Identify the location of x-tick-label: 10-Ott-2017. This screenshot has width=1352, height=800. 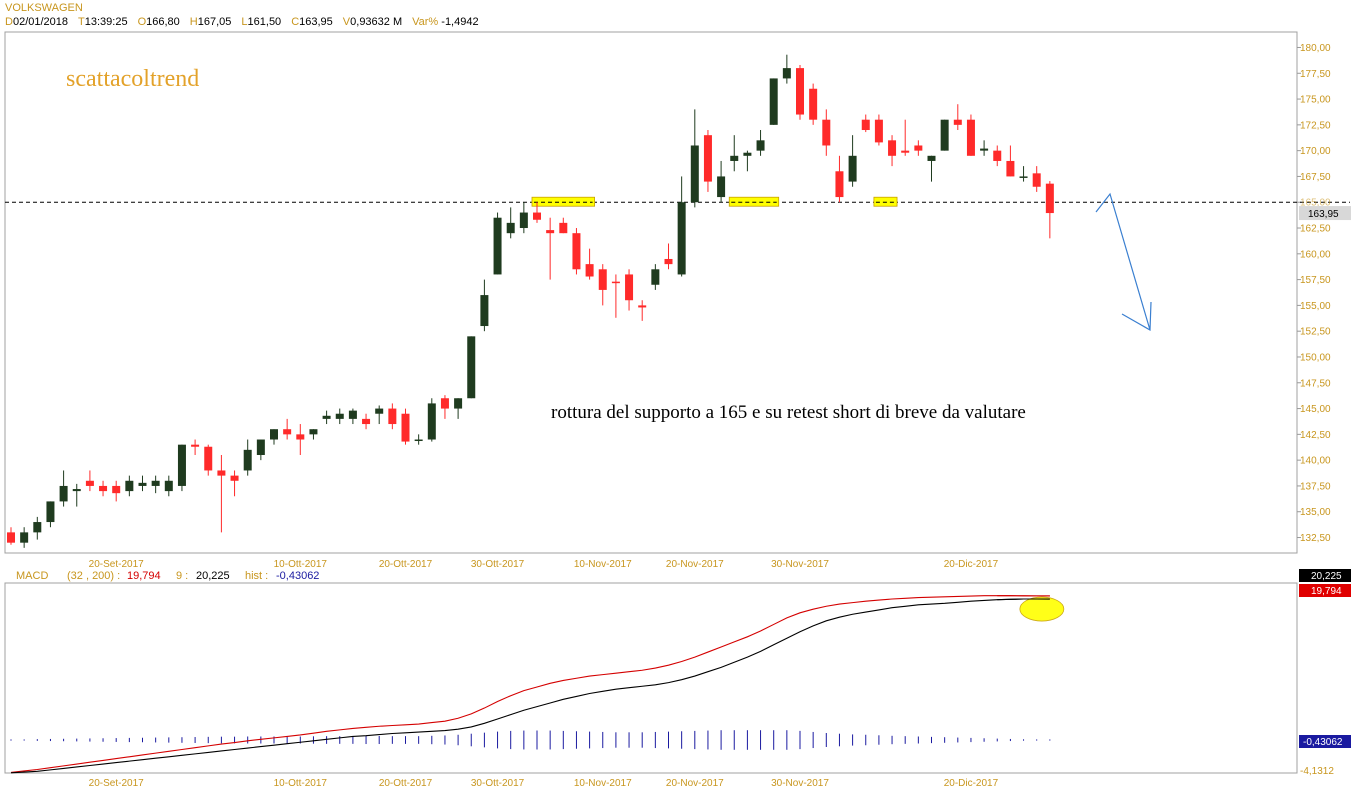
(301, 783).